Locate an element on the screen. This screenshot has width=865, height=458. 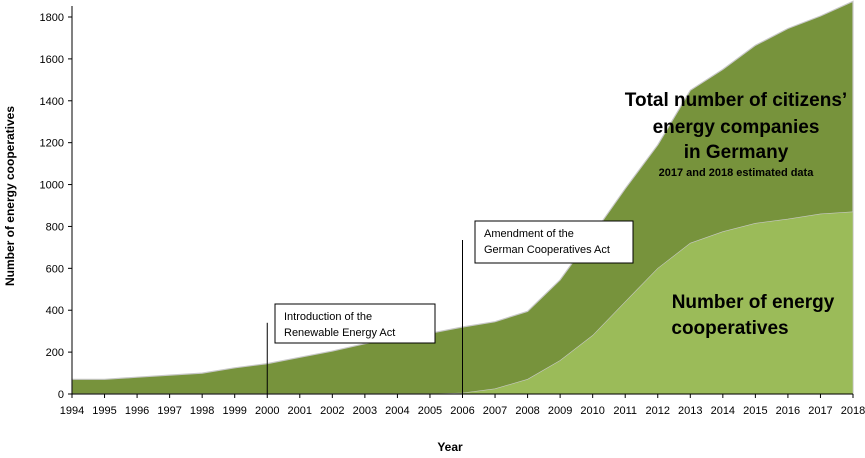
x-tick-label: 2009 is located at coordinates (560, 411).